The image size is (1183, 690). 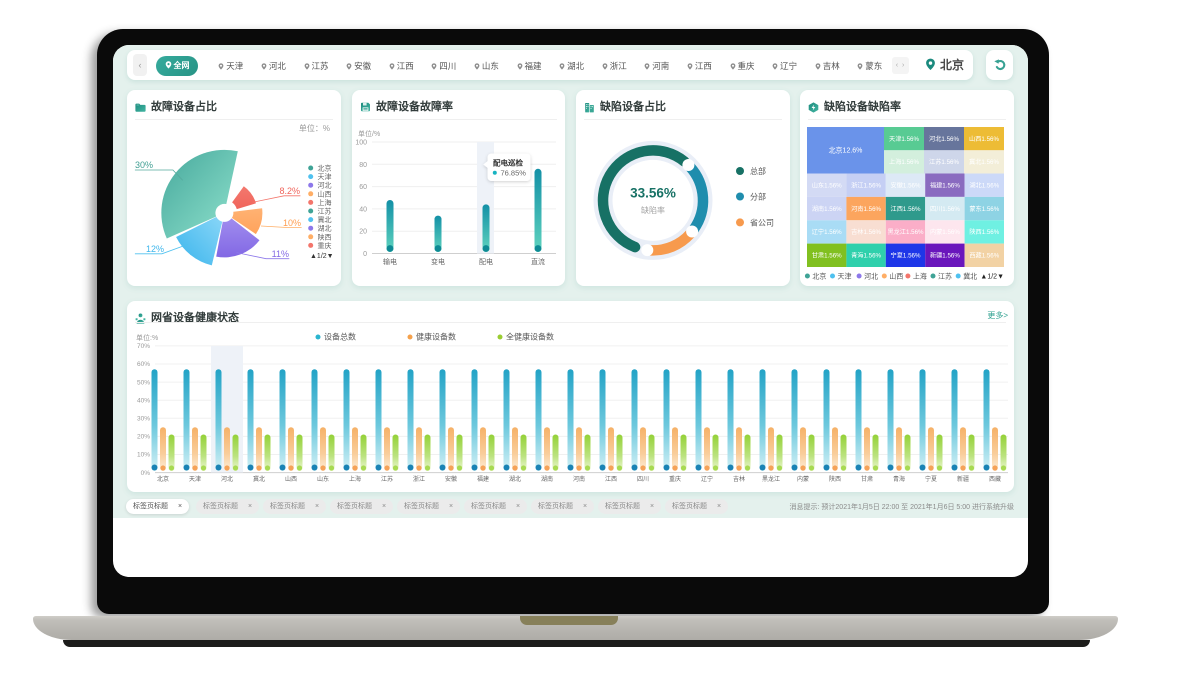 I want to click on svg-text: 全健康设备数, so click(x=530, y=337).